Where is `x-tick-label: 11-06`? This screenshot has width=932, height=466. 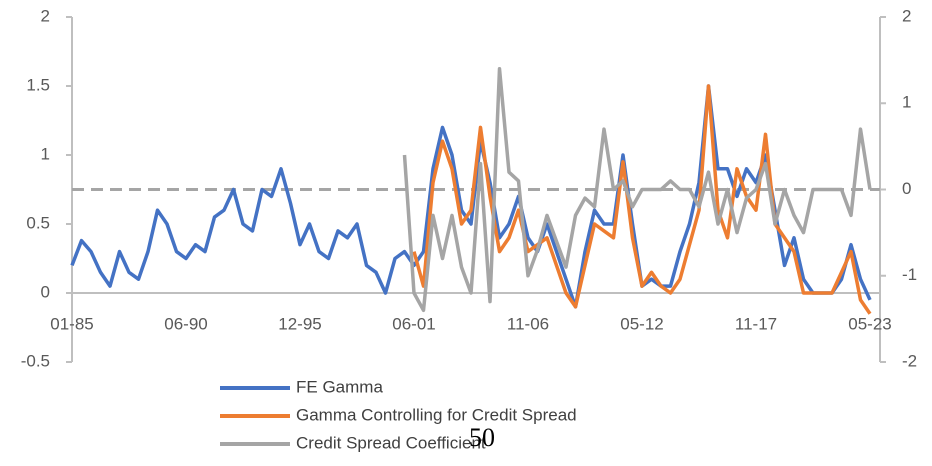
x-tick-label: 11-06 is located at coordinates (528, 323).